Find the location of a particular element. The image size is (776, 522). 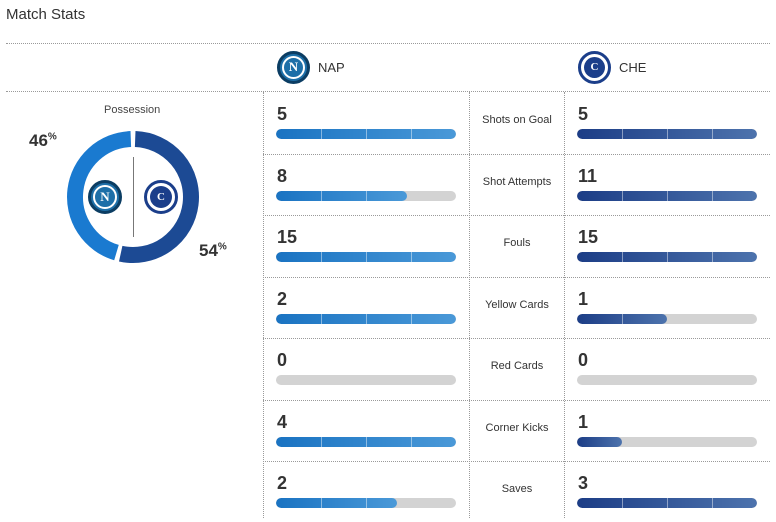

away-stat-value: 3 is located at coordinates (583, 483).